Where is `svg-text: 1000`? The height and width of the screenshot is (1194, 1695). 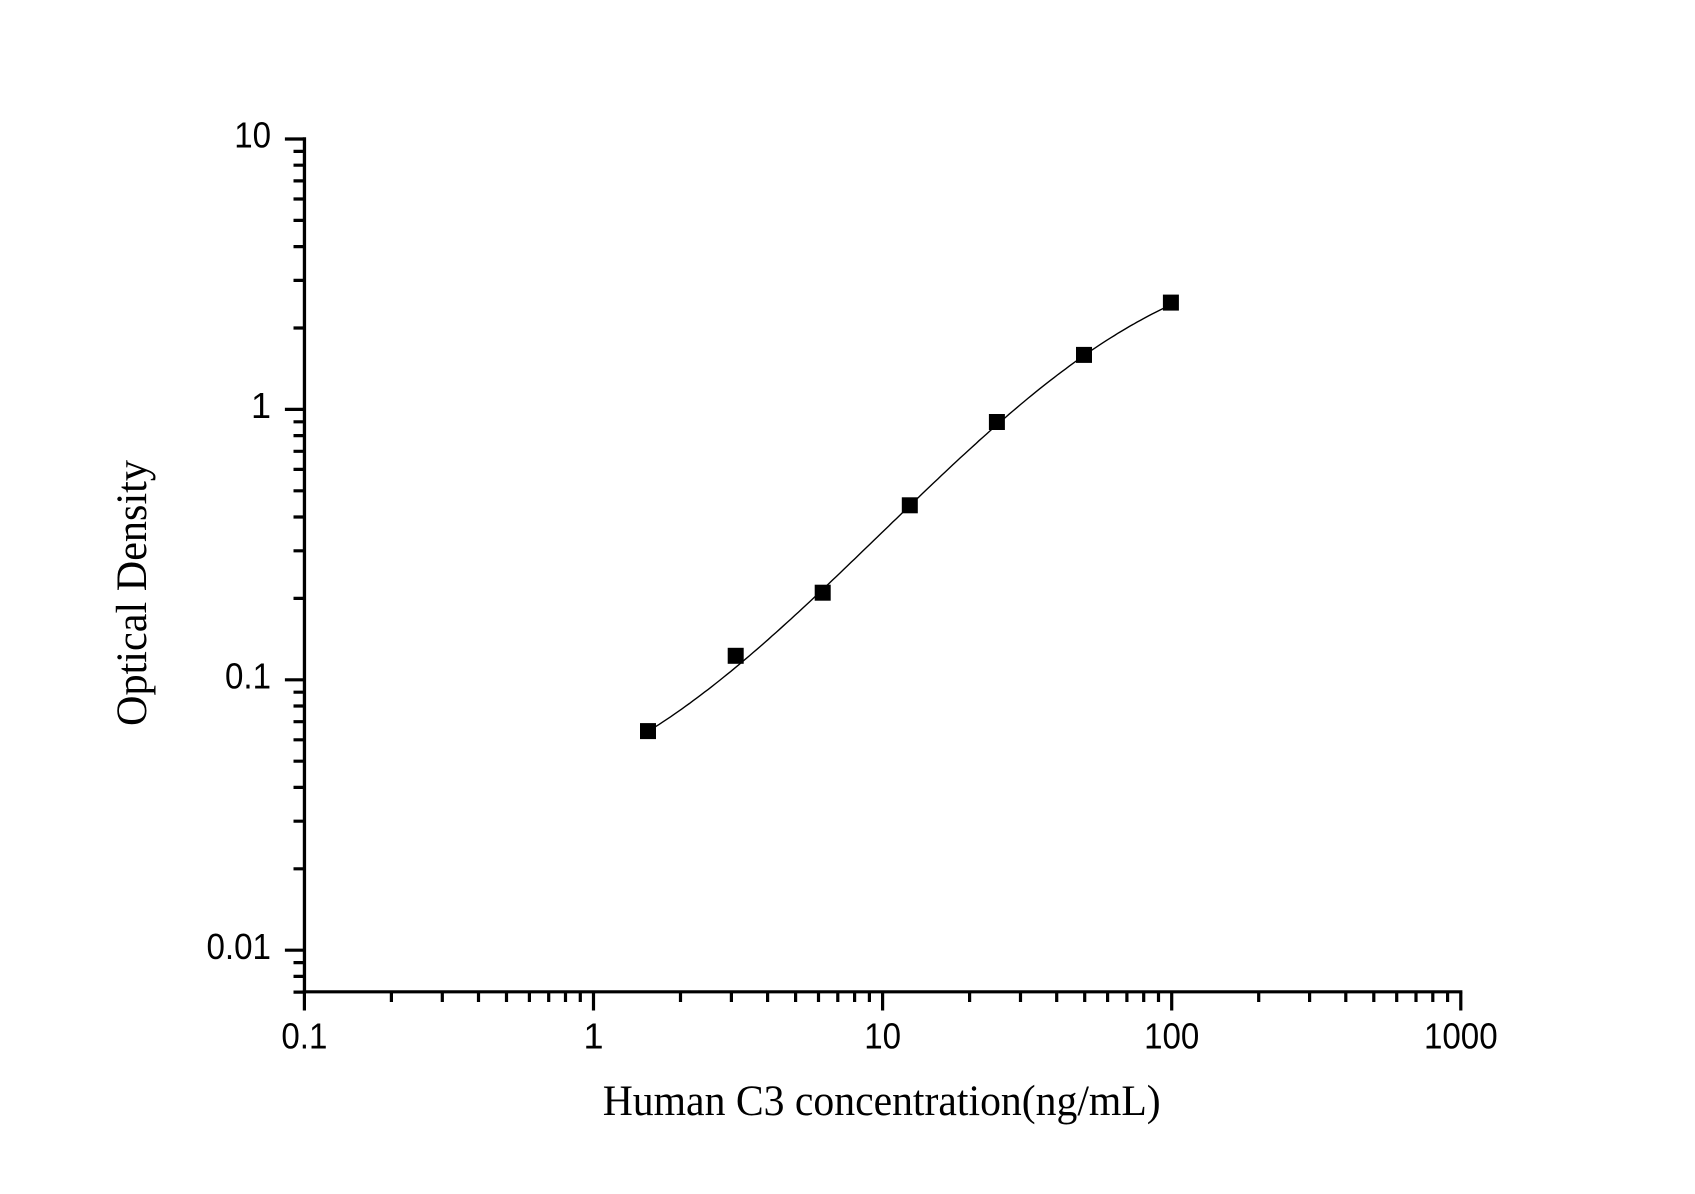
svg-text: 1000 is located at coordinates (1461, 1036).